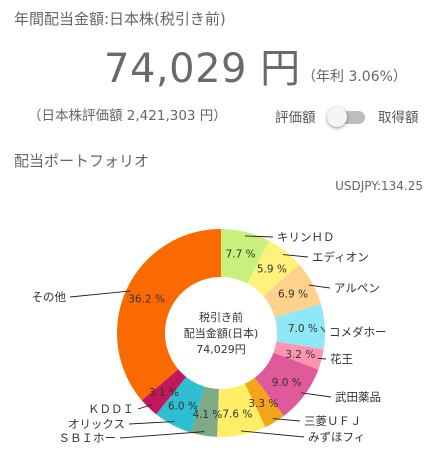 This screenshot has width=437, height=465. What do you see at coordinates (340, 257) in the screenshot?
I see `slice-name-label: エディオン` at bounding box center [340, 257].